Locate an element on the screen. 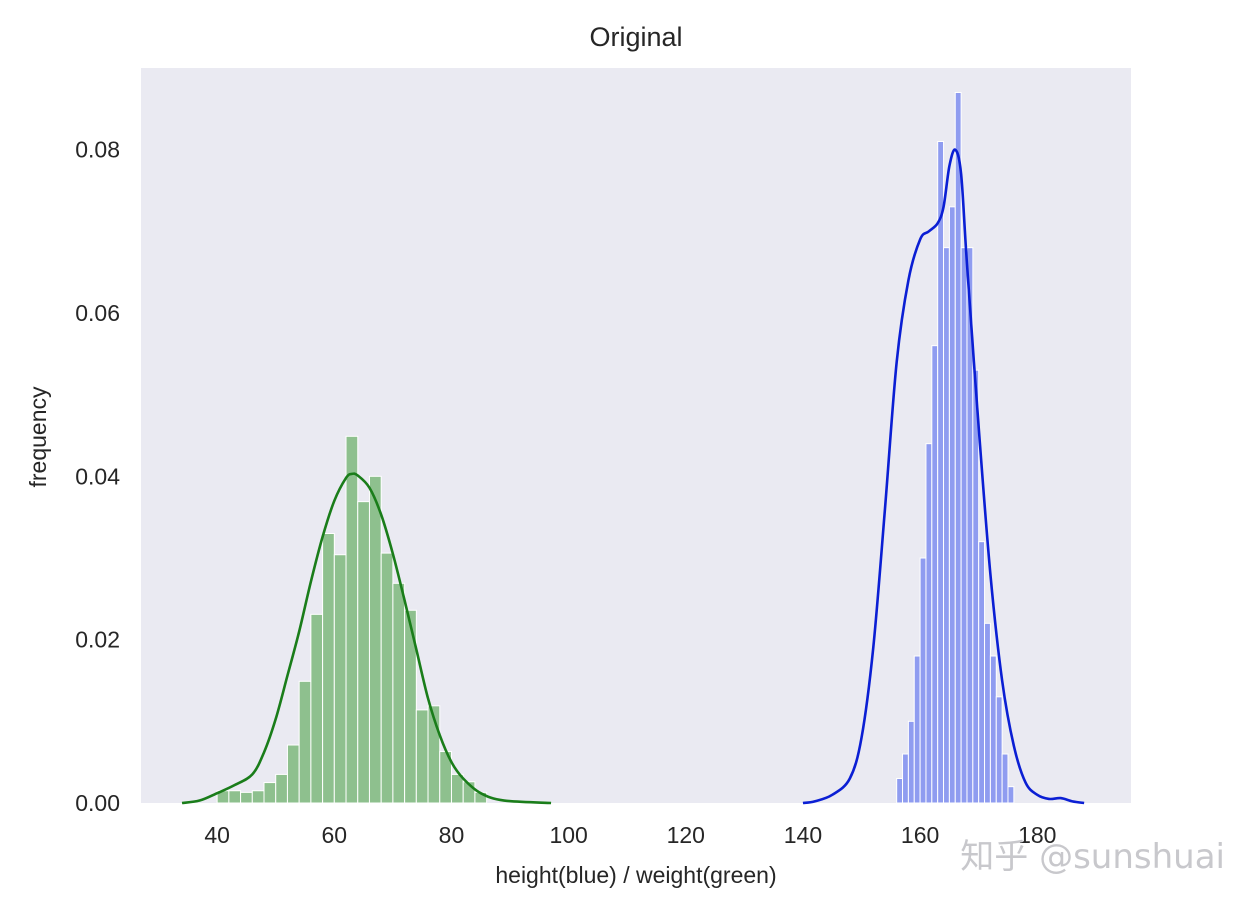 The height and width of the screenshot is (910, 1256). x-tick-label-6: 160 is located at coordinates (920, 835).